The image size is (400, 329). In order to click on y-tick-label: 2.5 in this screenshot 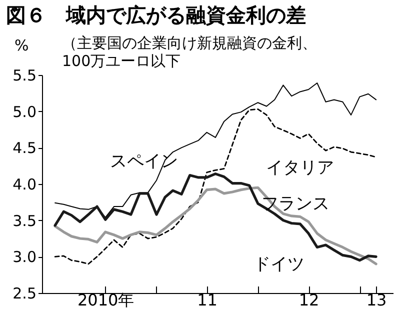, I will do `click(24, 293)`.